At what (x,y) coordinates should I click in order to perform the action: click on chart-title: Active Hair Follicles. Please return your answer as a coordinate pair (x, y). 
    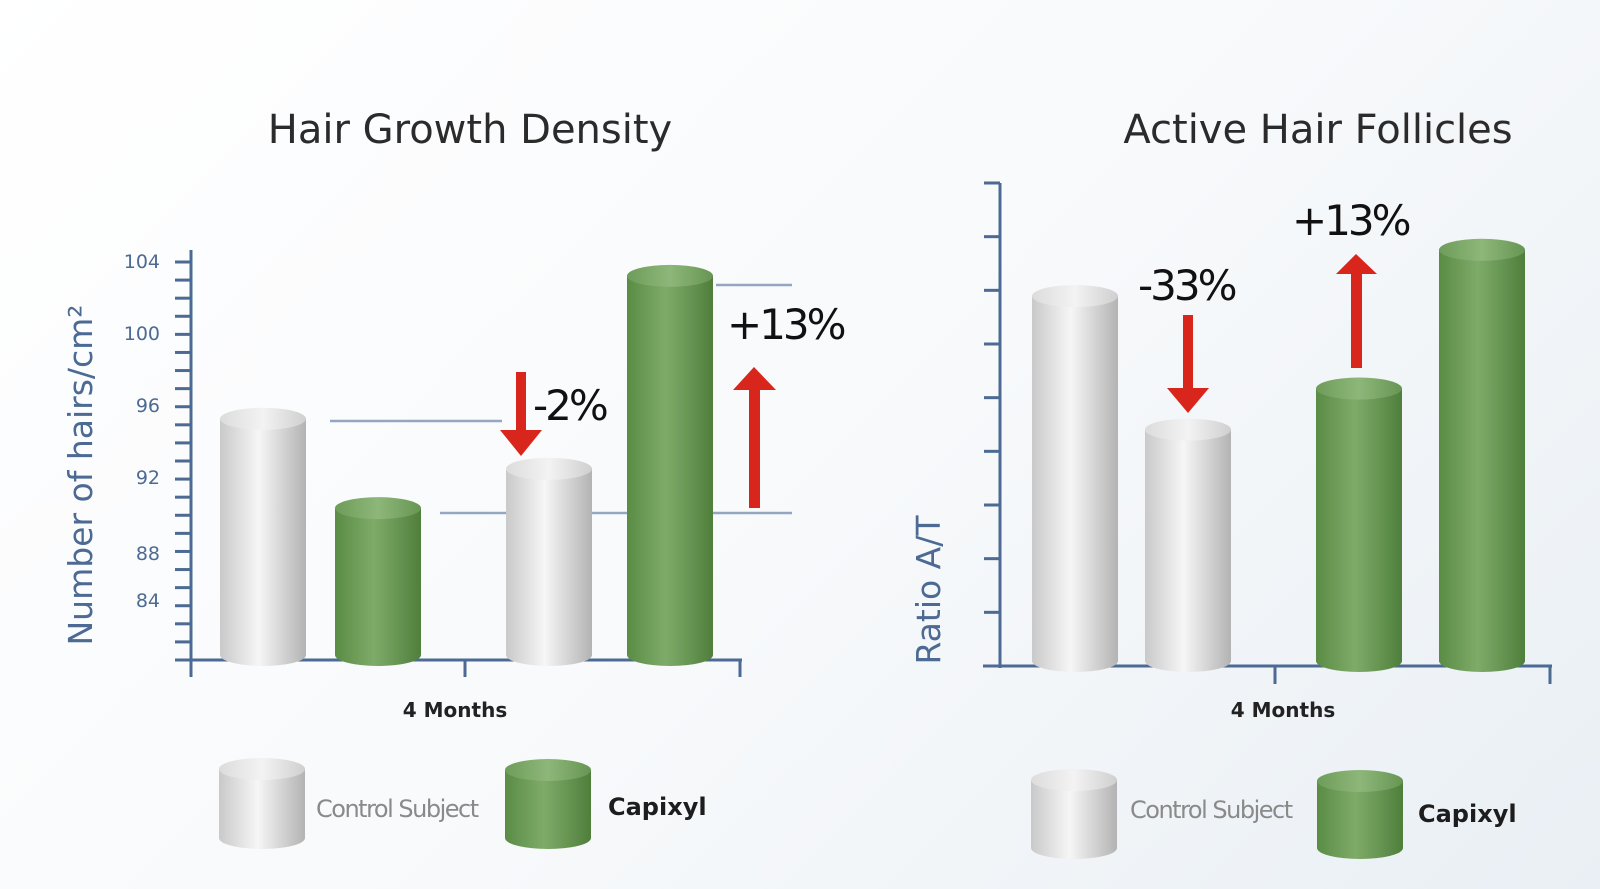
    Looking at the image, I should click on (1317, 130).